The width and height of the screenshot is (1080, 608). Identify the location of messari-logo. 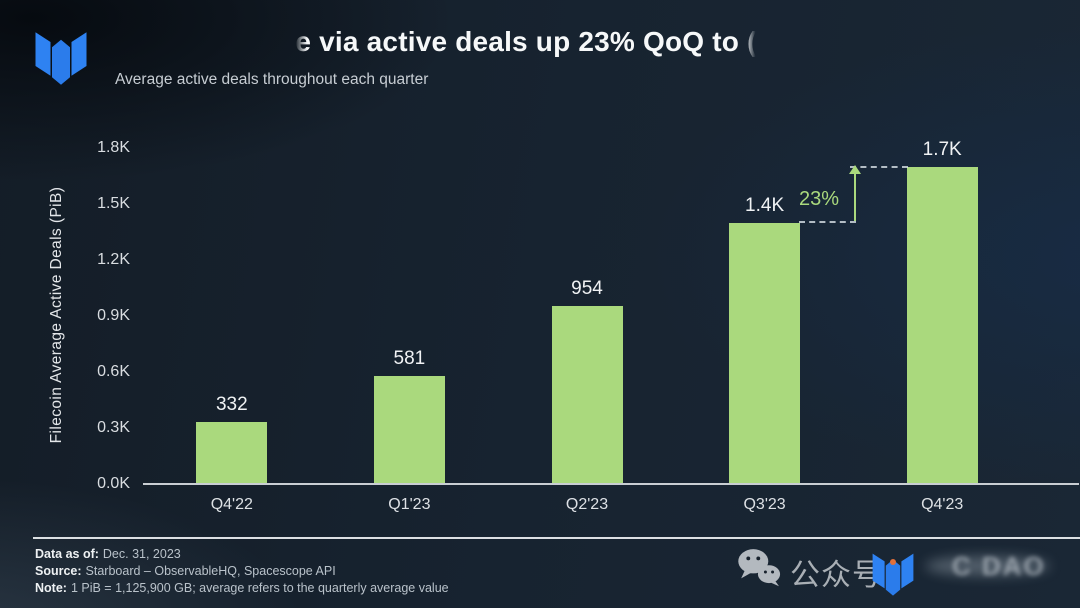
(61, 58).